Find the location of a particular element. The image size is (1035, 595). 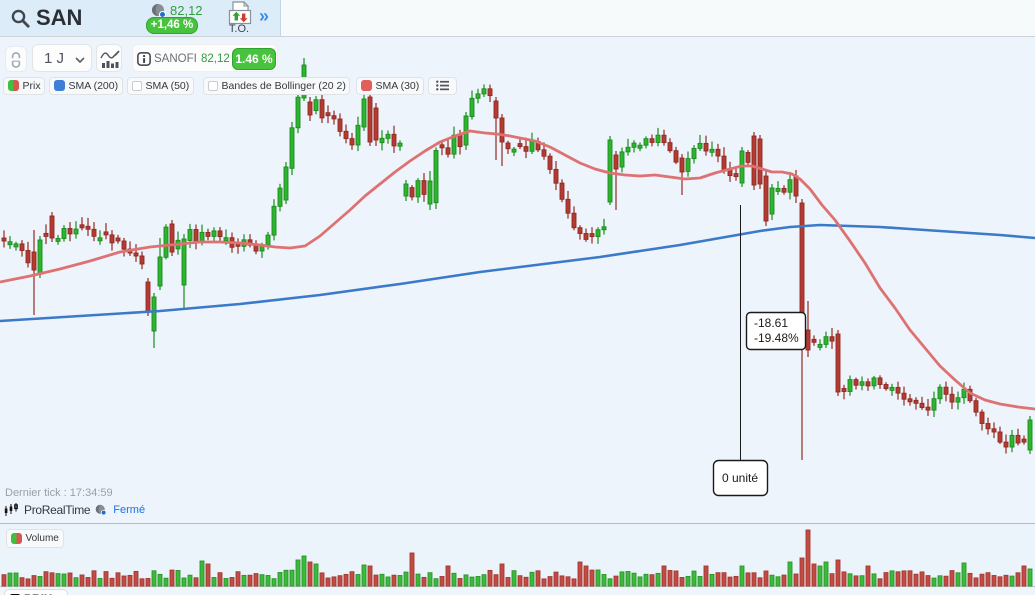

svg-text: 0 unité is located at coordinates (740, 478).